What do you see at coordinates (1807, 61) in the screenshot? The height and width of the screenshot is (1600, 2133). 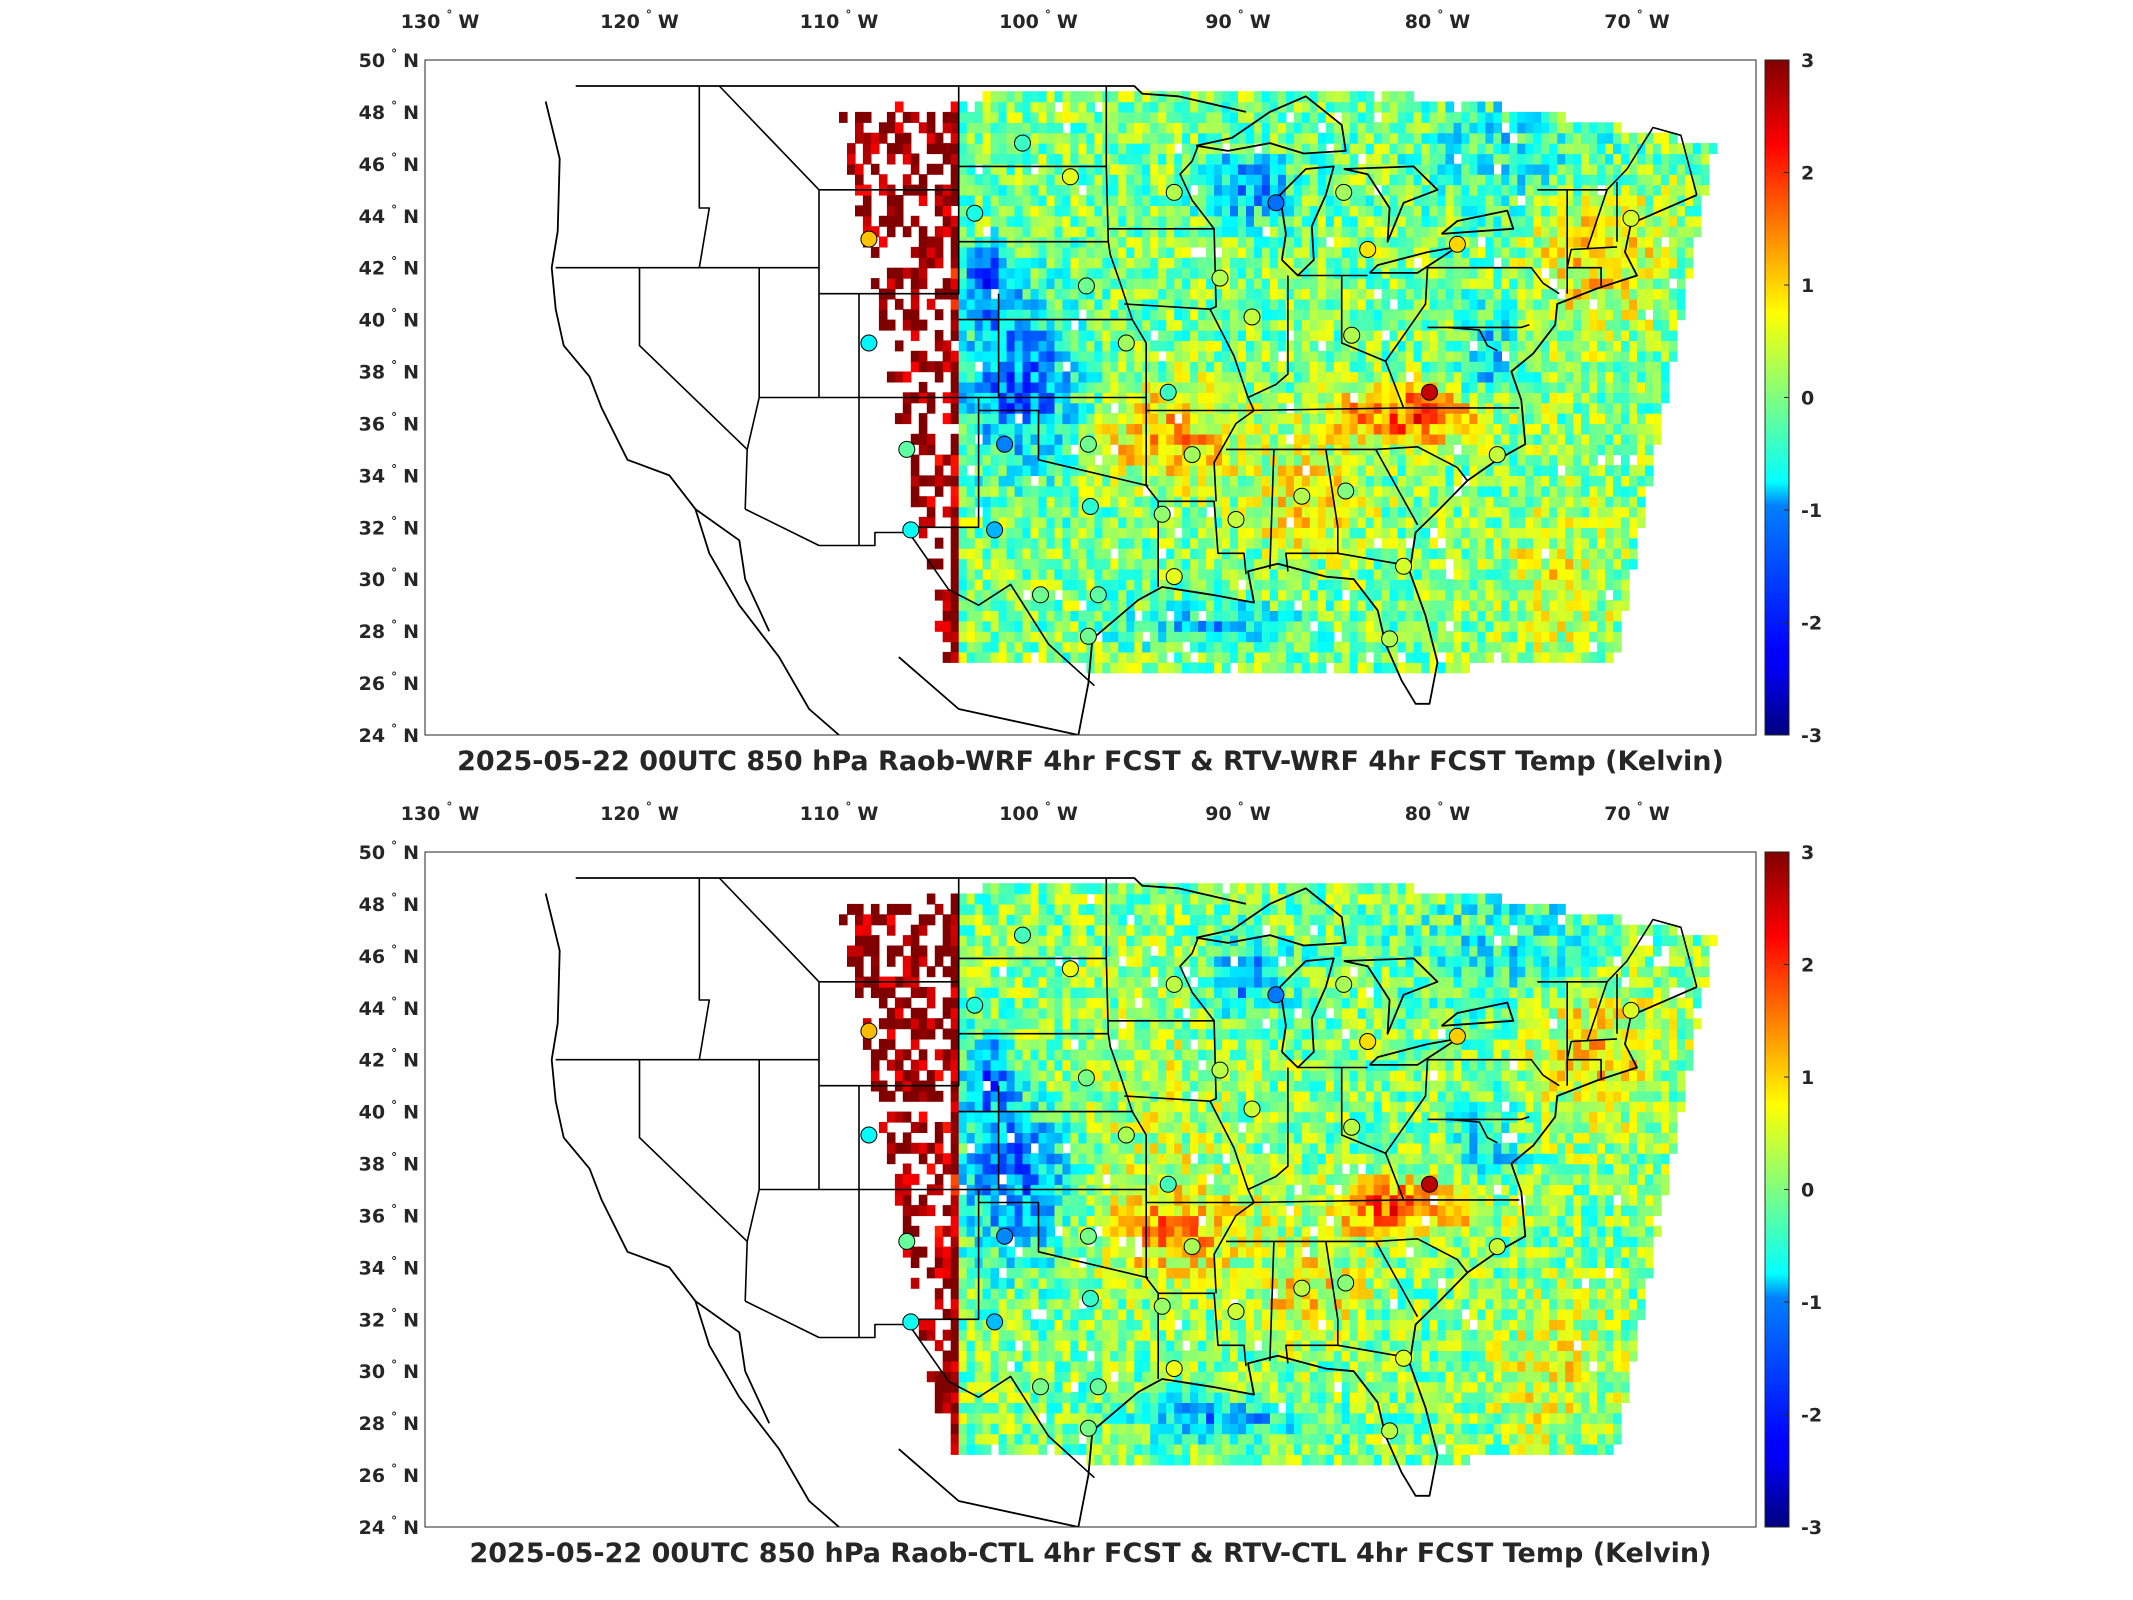 I see `colorbar-tick-label: 3` at bounding box center [1807, 61].